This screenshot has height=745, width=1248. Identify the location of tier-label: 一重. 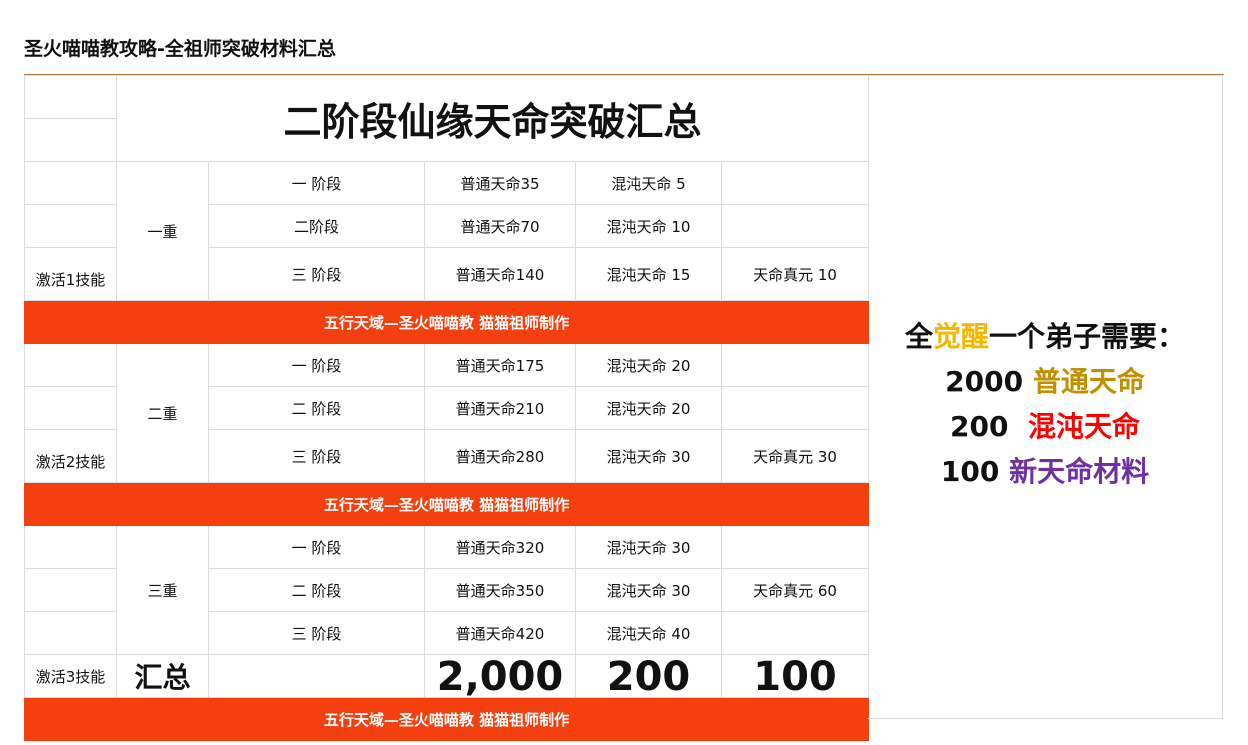
(162, 231).